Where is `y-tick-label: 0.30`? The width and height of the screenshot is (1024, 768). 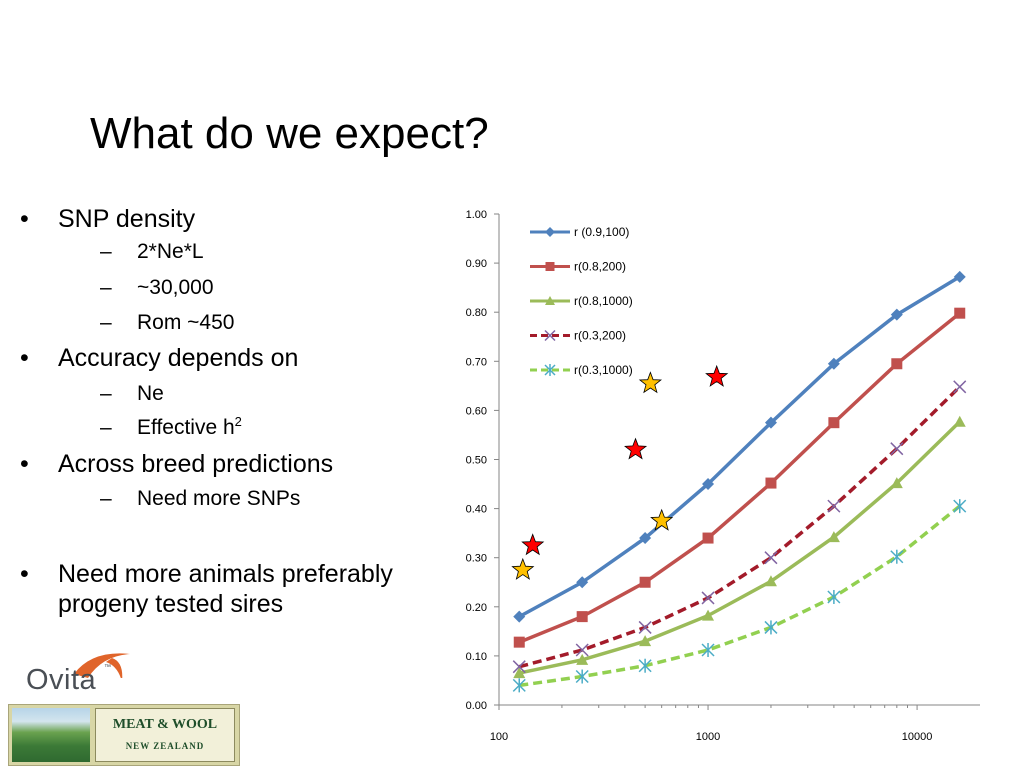 y-tick-label: 0.30 is located at coordinates (476, 559).